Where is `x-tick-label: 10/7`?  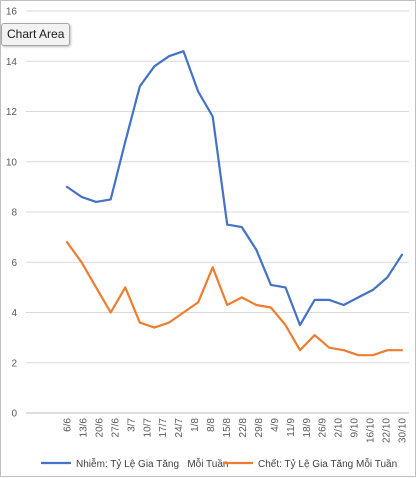
x-tick-label: 10/7 is located at coordinates (147, 428).